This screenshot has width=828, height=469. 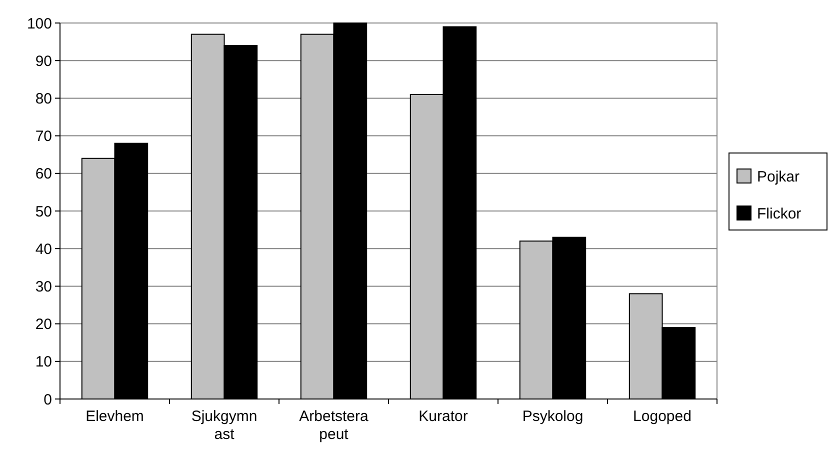 What do you see at coordinates (778, 177) in the screenshot?
I see `legend-label: Pojkar` at bounding box center [778, 177].